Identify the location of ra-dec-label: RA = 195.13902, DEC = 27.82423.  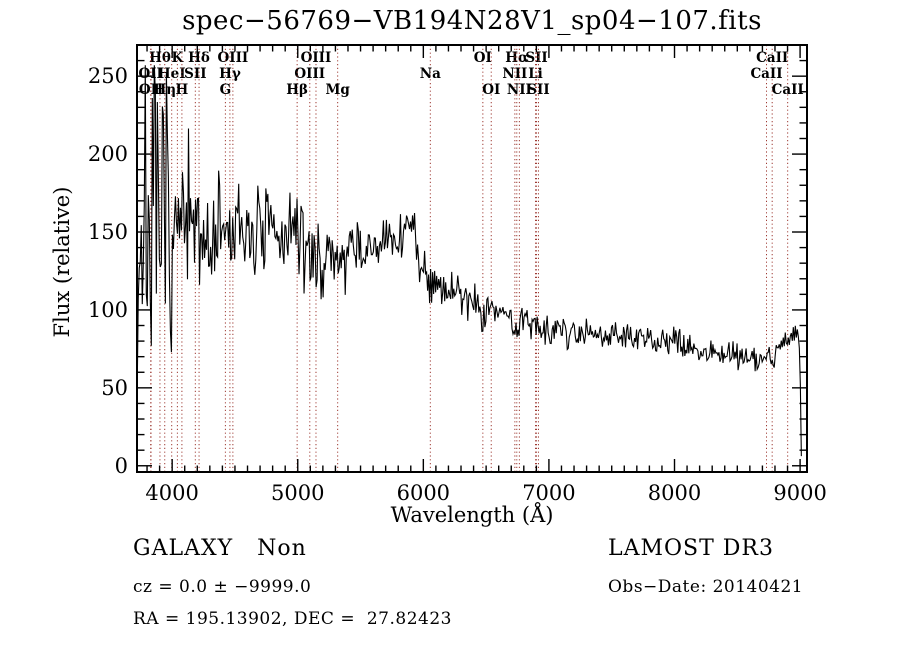
(292, 619).